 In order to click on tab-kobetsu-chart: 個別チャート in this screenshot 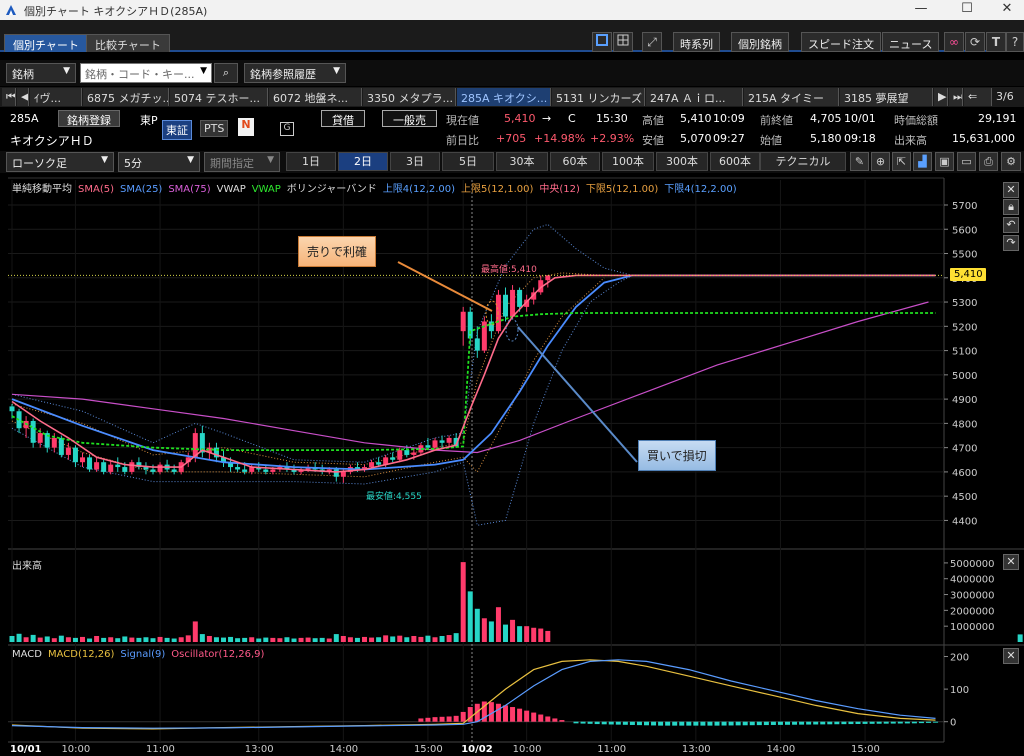, I will do `click(46, 43)`.